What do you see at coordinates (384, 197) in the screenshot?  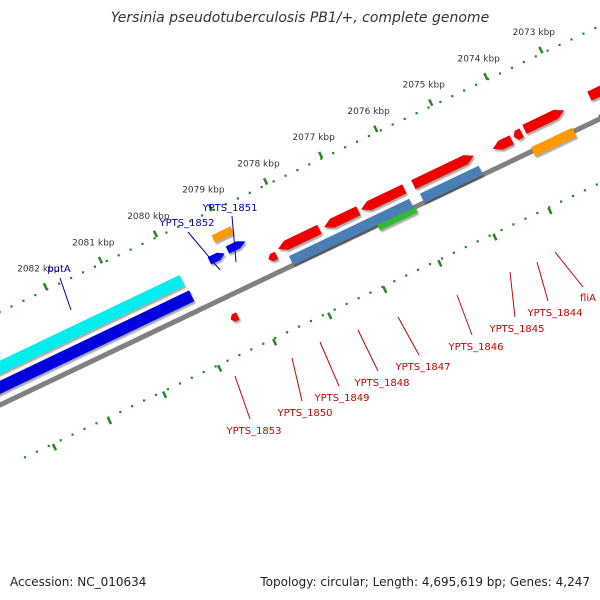 I see `YPTS_1848-gene` at bounding box center [384, 197].